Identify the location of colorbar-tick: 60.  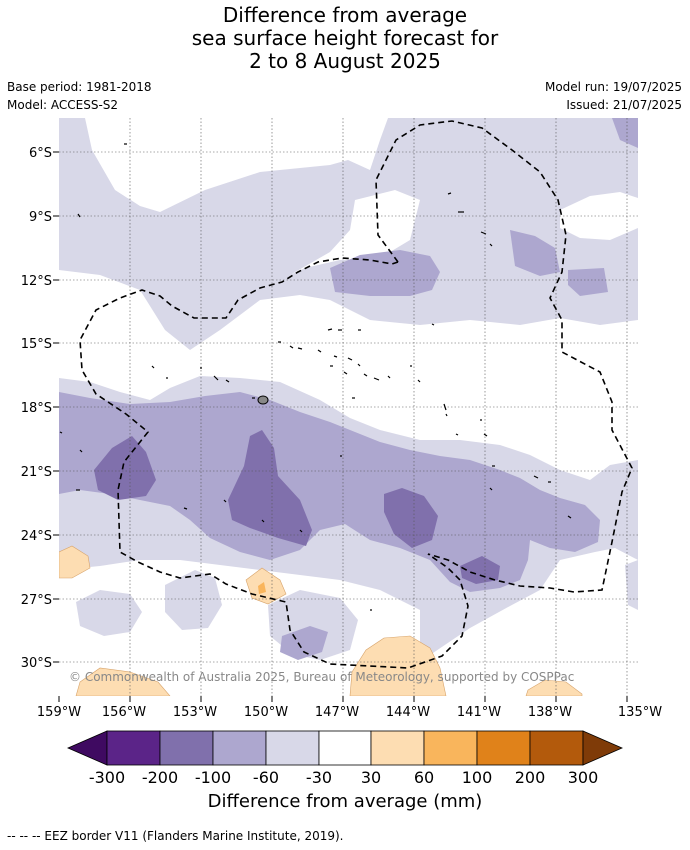
(424, 777).